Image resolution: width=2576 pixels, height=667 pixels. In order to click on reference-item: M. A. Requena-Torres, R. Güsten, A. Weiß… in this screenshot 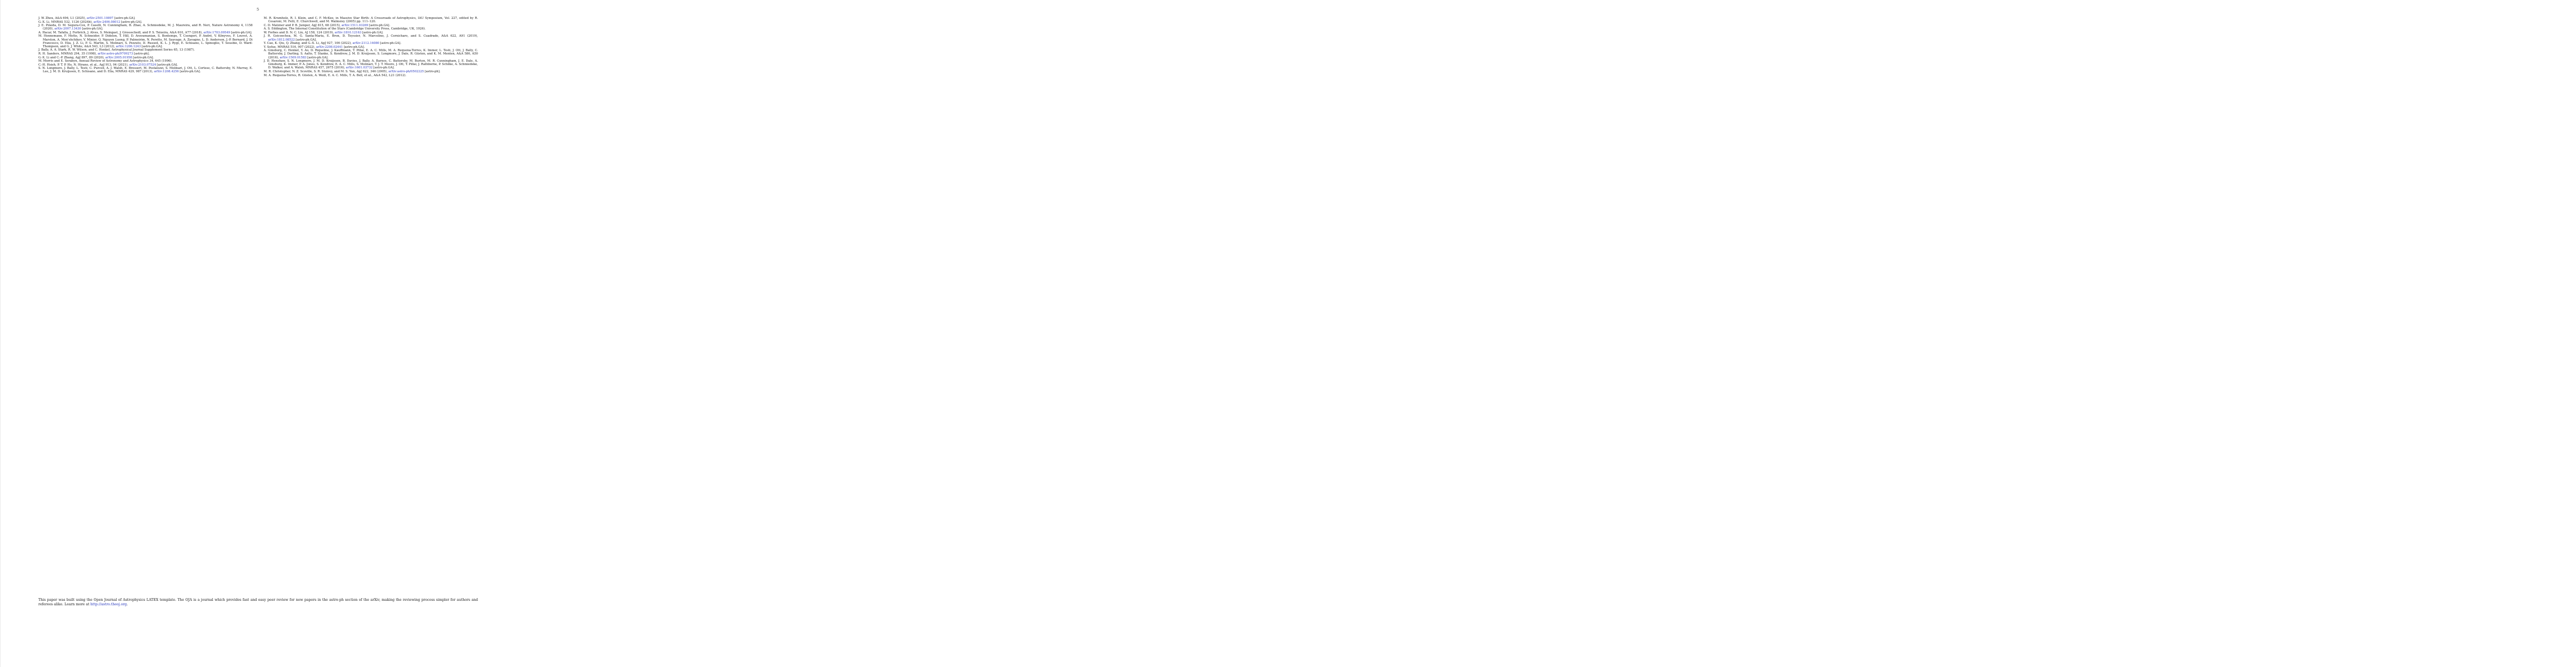, I will do `click(334, 75)`.